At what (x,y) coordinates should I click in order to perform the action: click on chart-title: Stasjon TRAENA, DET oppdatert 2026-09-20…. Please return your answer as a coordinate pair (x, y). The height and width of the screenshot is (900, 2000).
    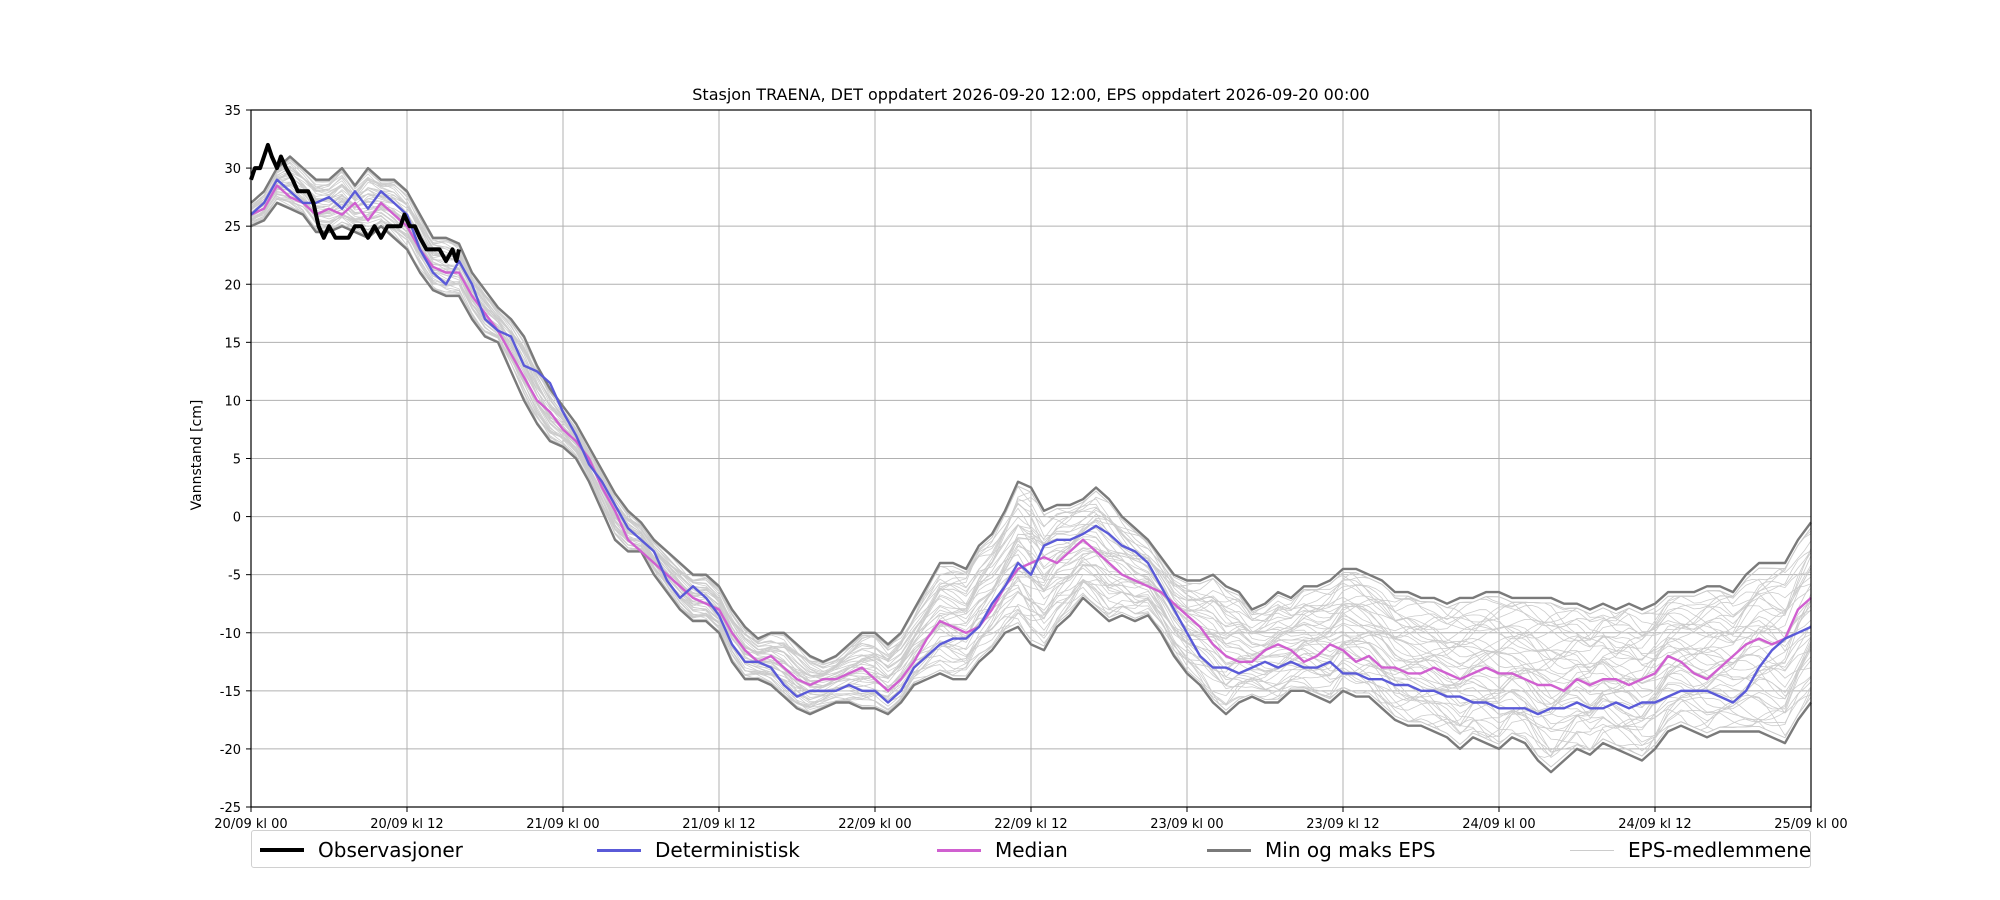
    Looking at the image, I should click on (1030, 94).